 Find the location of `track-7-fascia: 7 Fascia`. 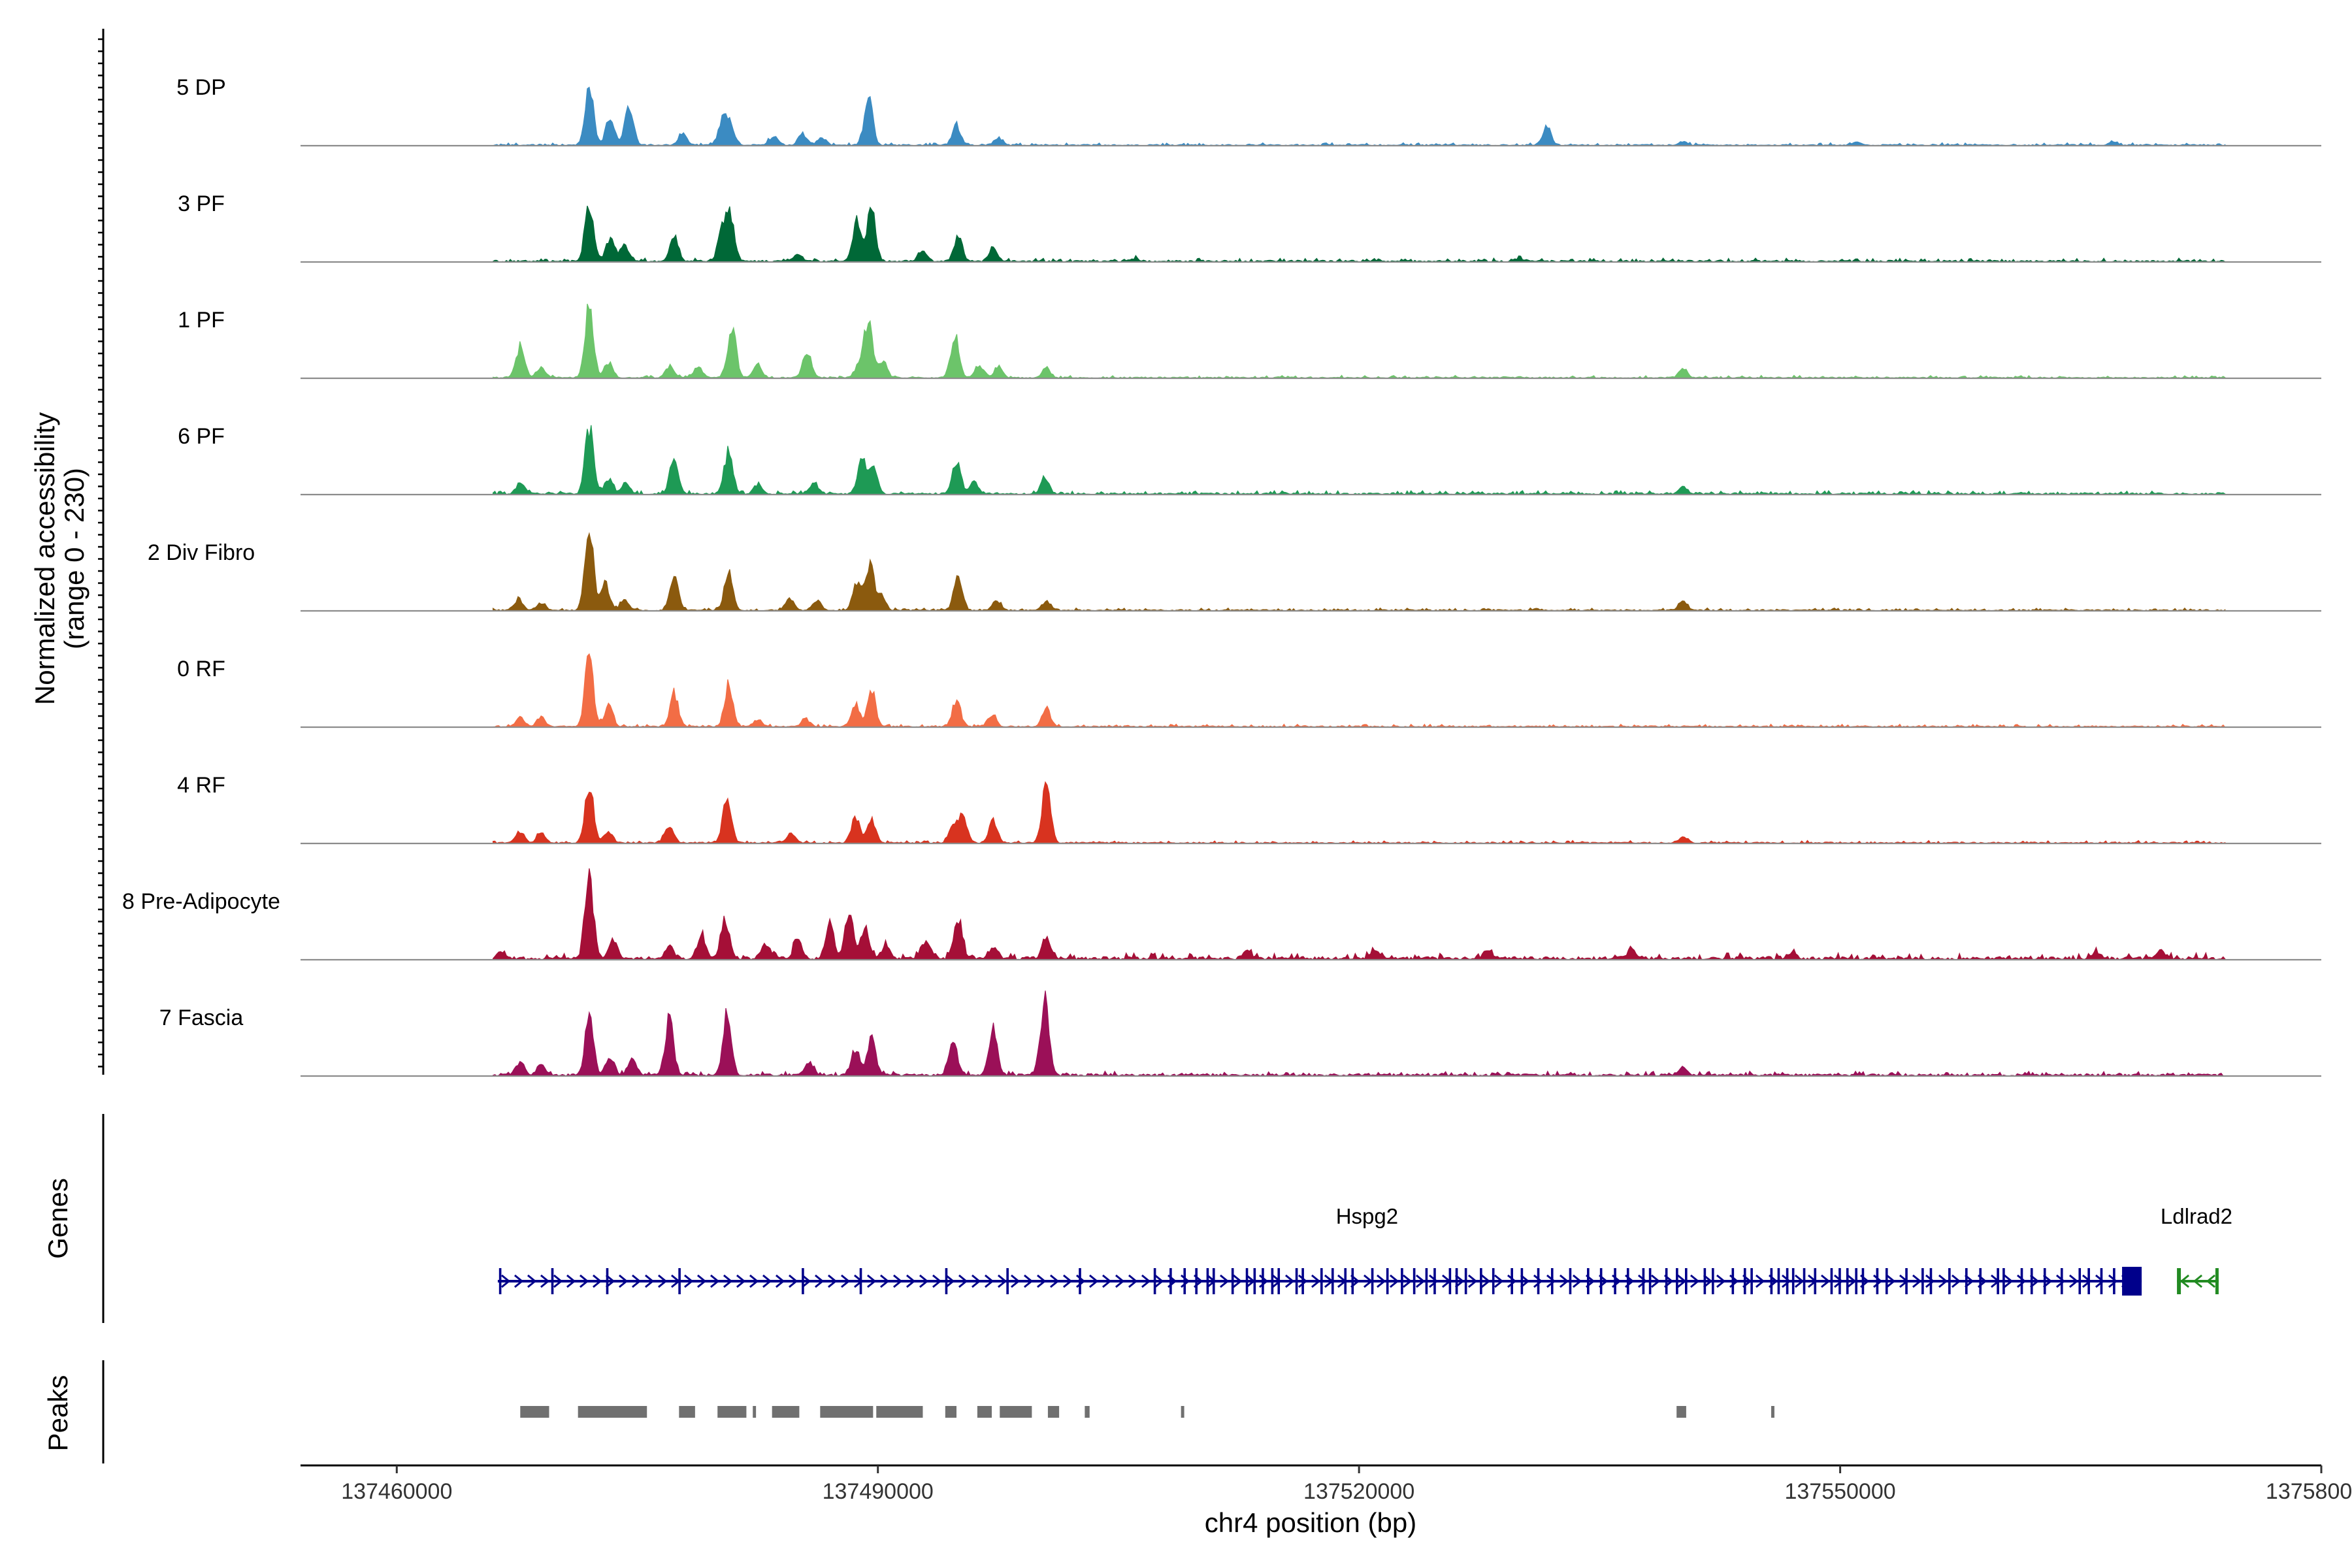

track-7-fascia: 7 Fascia is located at coordinates (1240, 1033).